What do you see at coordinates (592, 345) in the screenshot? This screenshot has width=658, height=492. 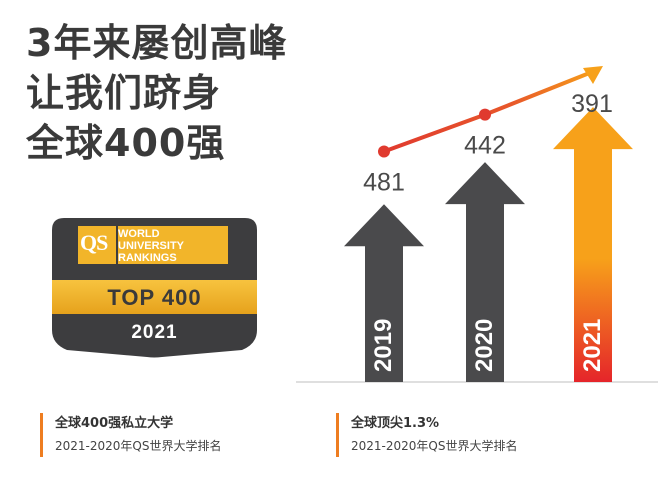 I see `category-label-2021: 2021` at bounding box center [592, 345].